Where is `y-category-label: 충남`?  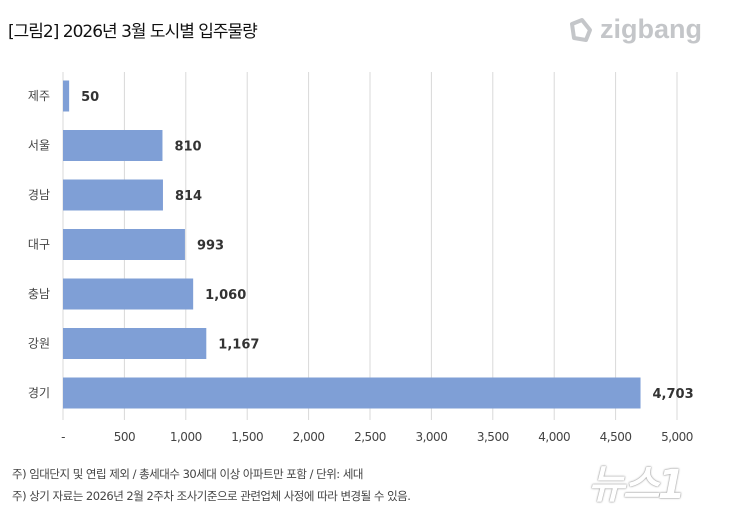
y-category-label: 충남 is located at coordinates (39, 294).